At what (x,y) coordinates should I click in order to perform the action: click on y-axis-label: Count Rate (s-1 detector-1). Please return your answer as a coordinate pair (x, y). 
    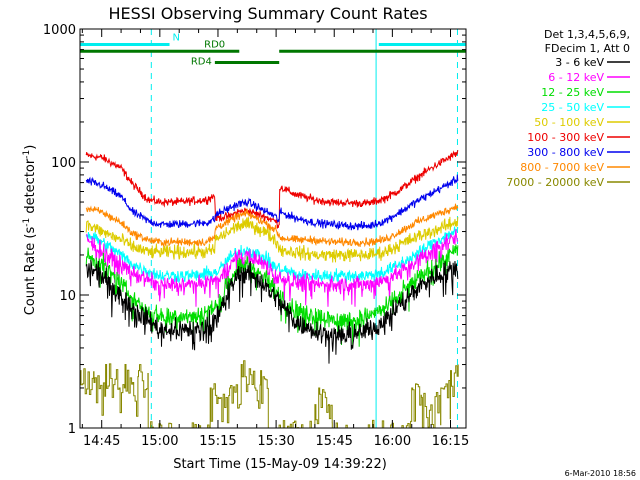
    Looking at the image, I should click on (30, 230).